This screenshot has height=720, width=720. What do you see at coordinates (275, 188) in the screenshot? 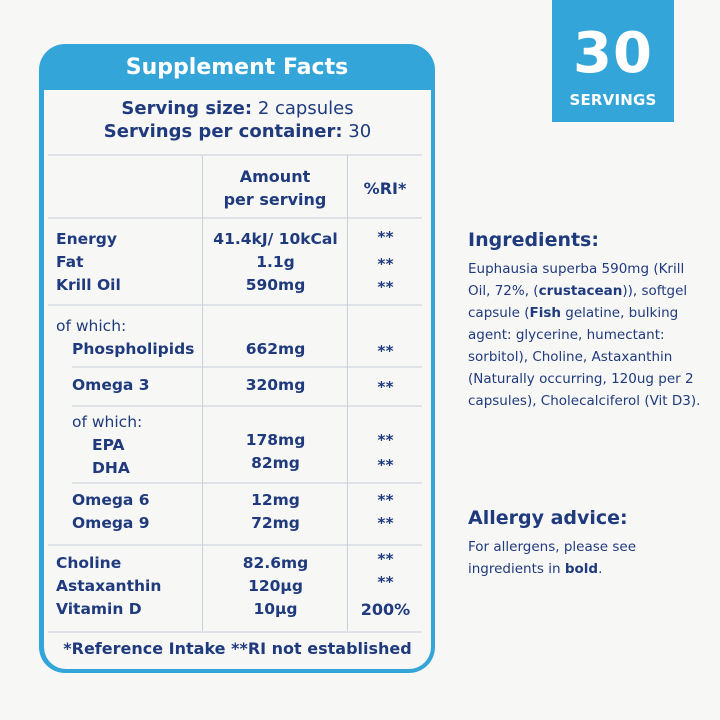
I see `header-amount: Amount per serving` at bounding box center [275, 188].